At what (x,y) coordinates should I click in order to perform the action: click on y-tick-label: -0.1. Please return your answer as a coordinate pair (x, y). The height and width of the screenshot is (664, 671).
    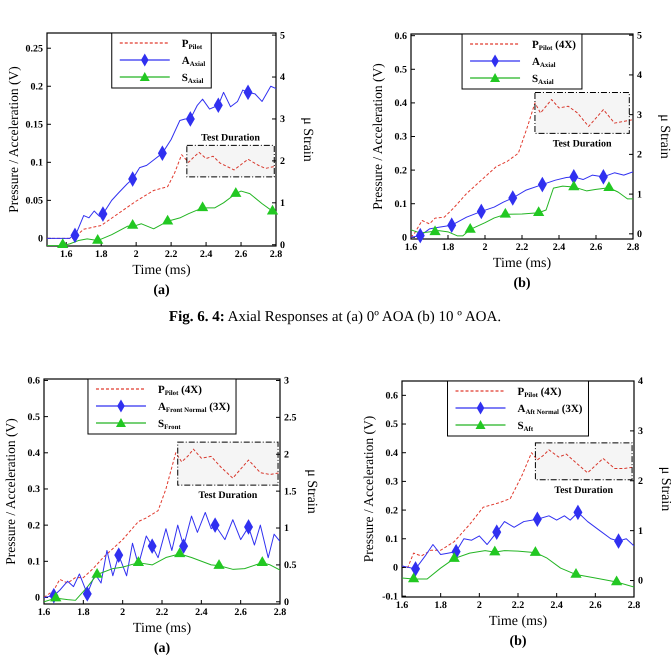
    Looking at the image, I should click on (390, 596).